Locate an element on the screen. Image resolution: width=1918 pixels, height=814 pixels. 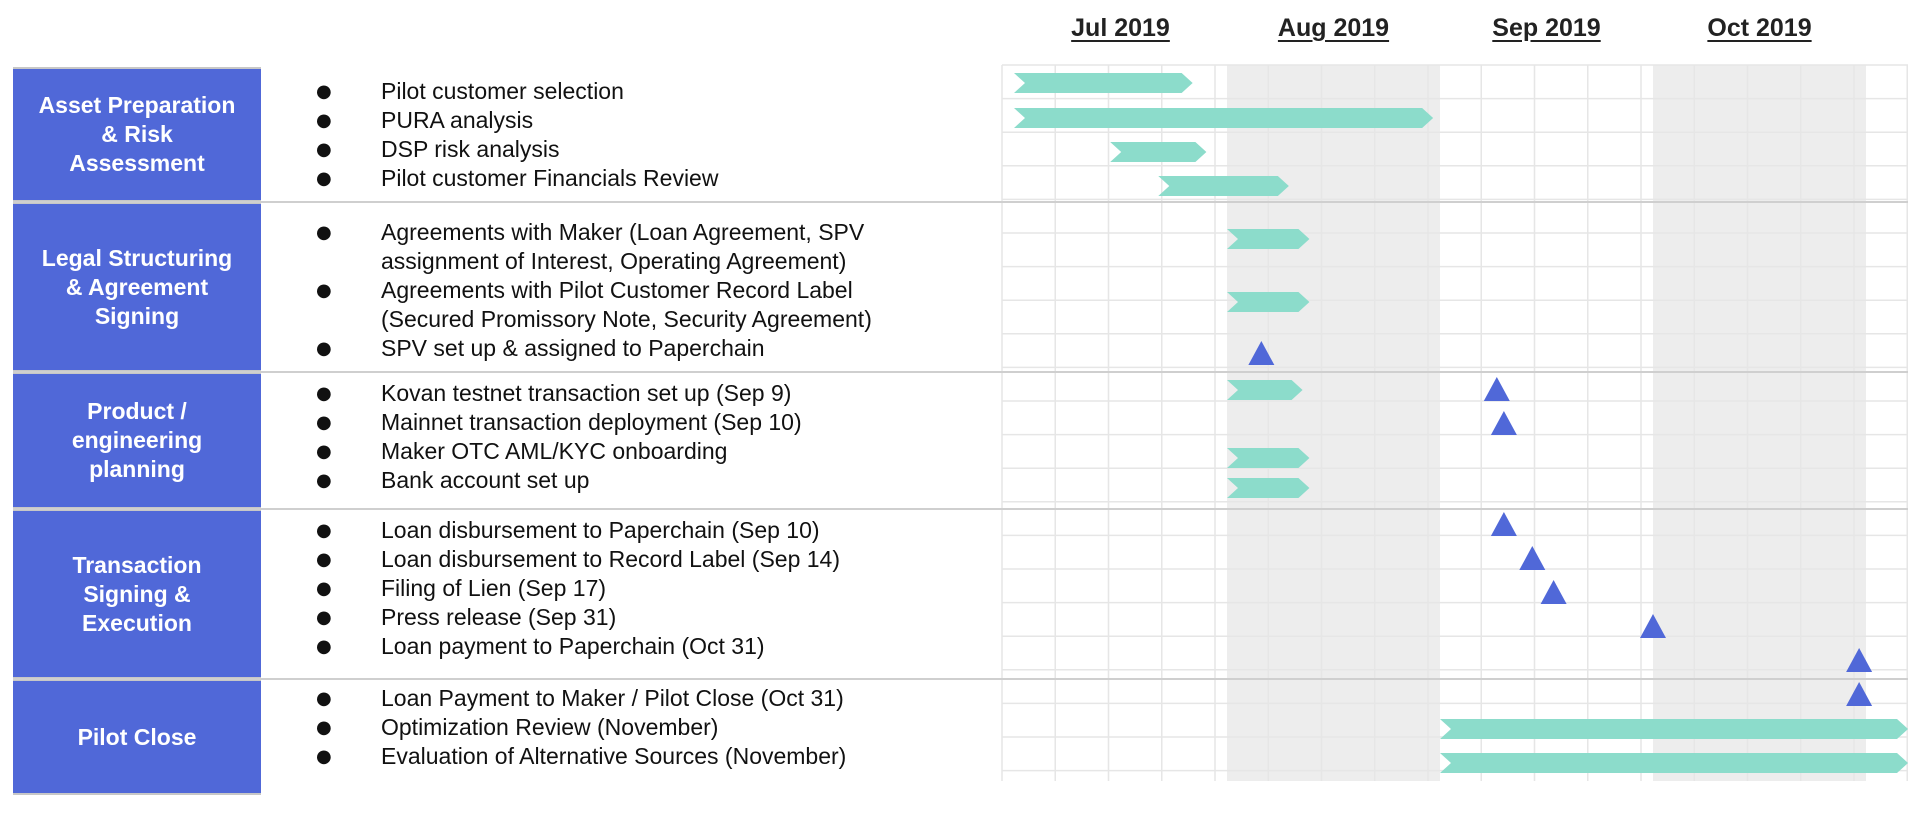
task-label: Press release (Sep 31) is located at coordinates (499, 617).